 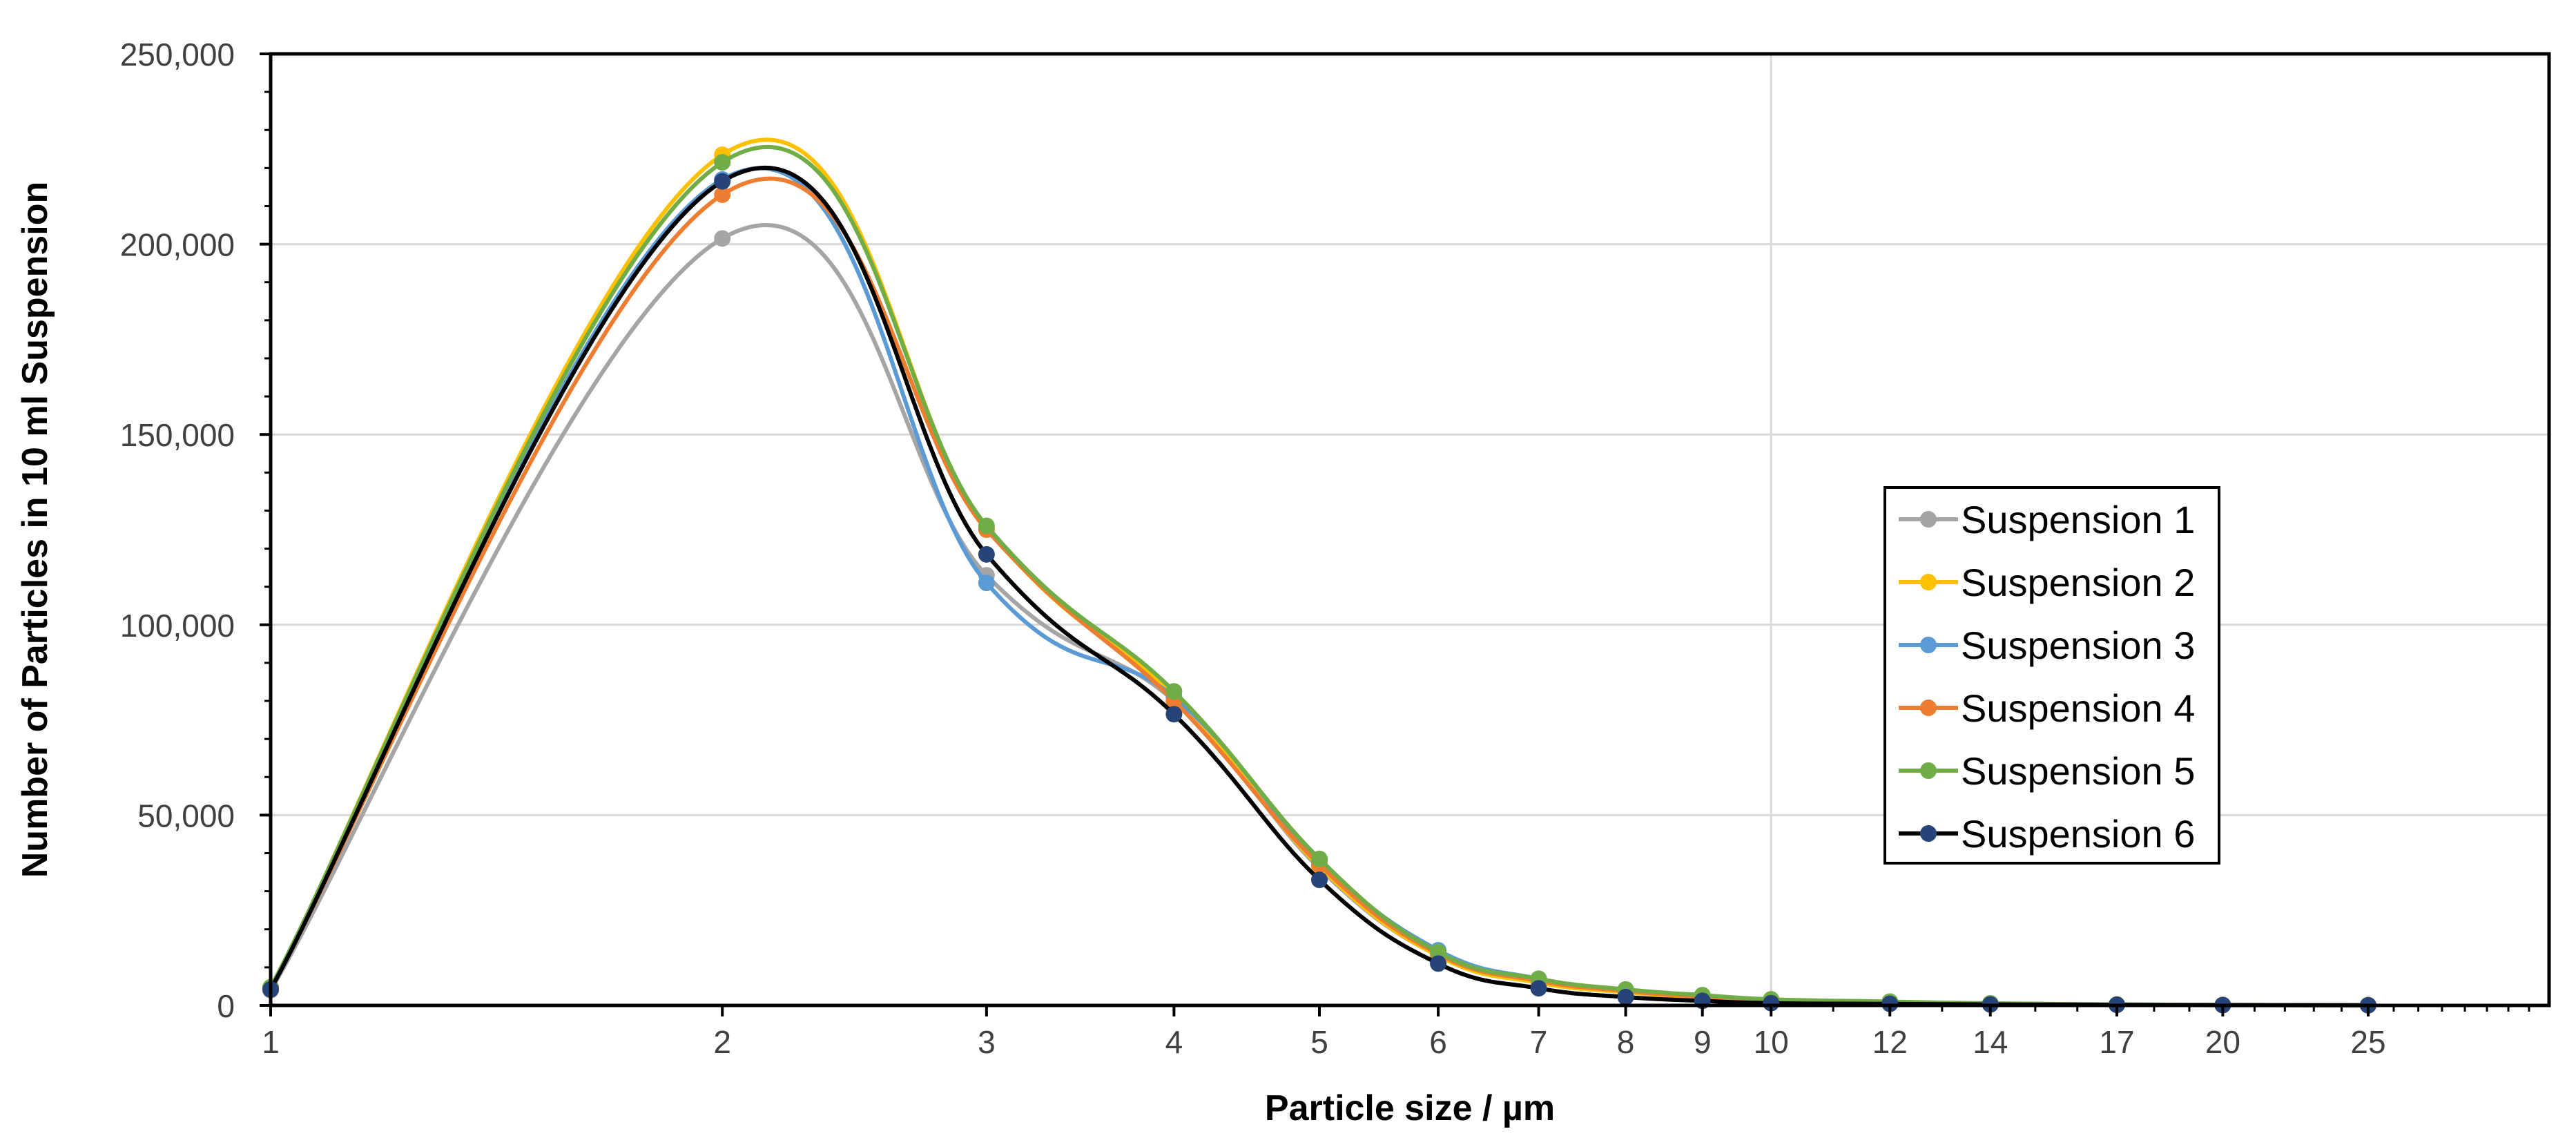 I want to click on y-tick-label: 200,000, so click(x=177, y=245).